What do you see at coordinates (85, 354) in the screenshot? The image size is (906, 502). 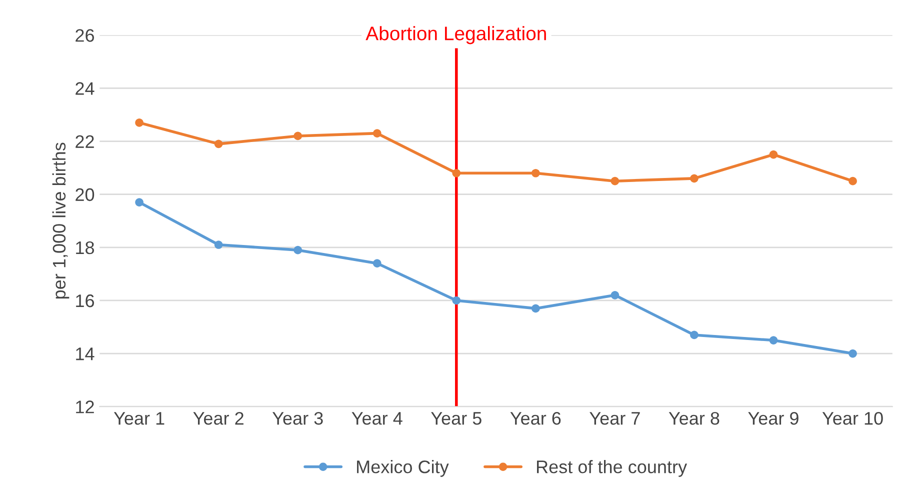 I see `y-tick-label: 14` at bounding box center [85, 354].